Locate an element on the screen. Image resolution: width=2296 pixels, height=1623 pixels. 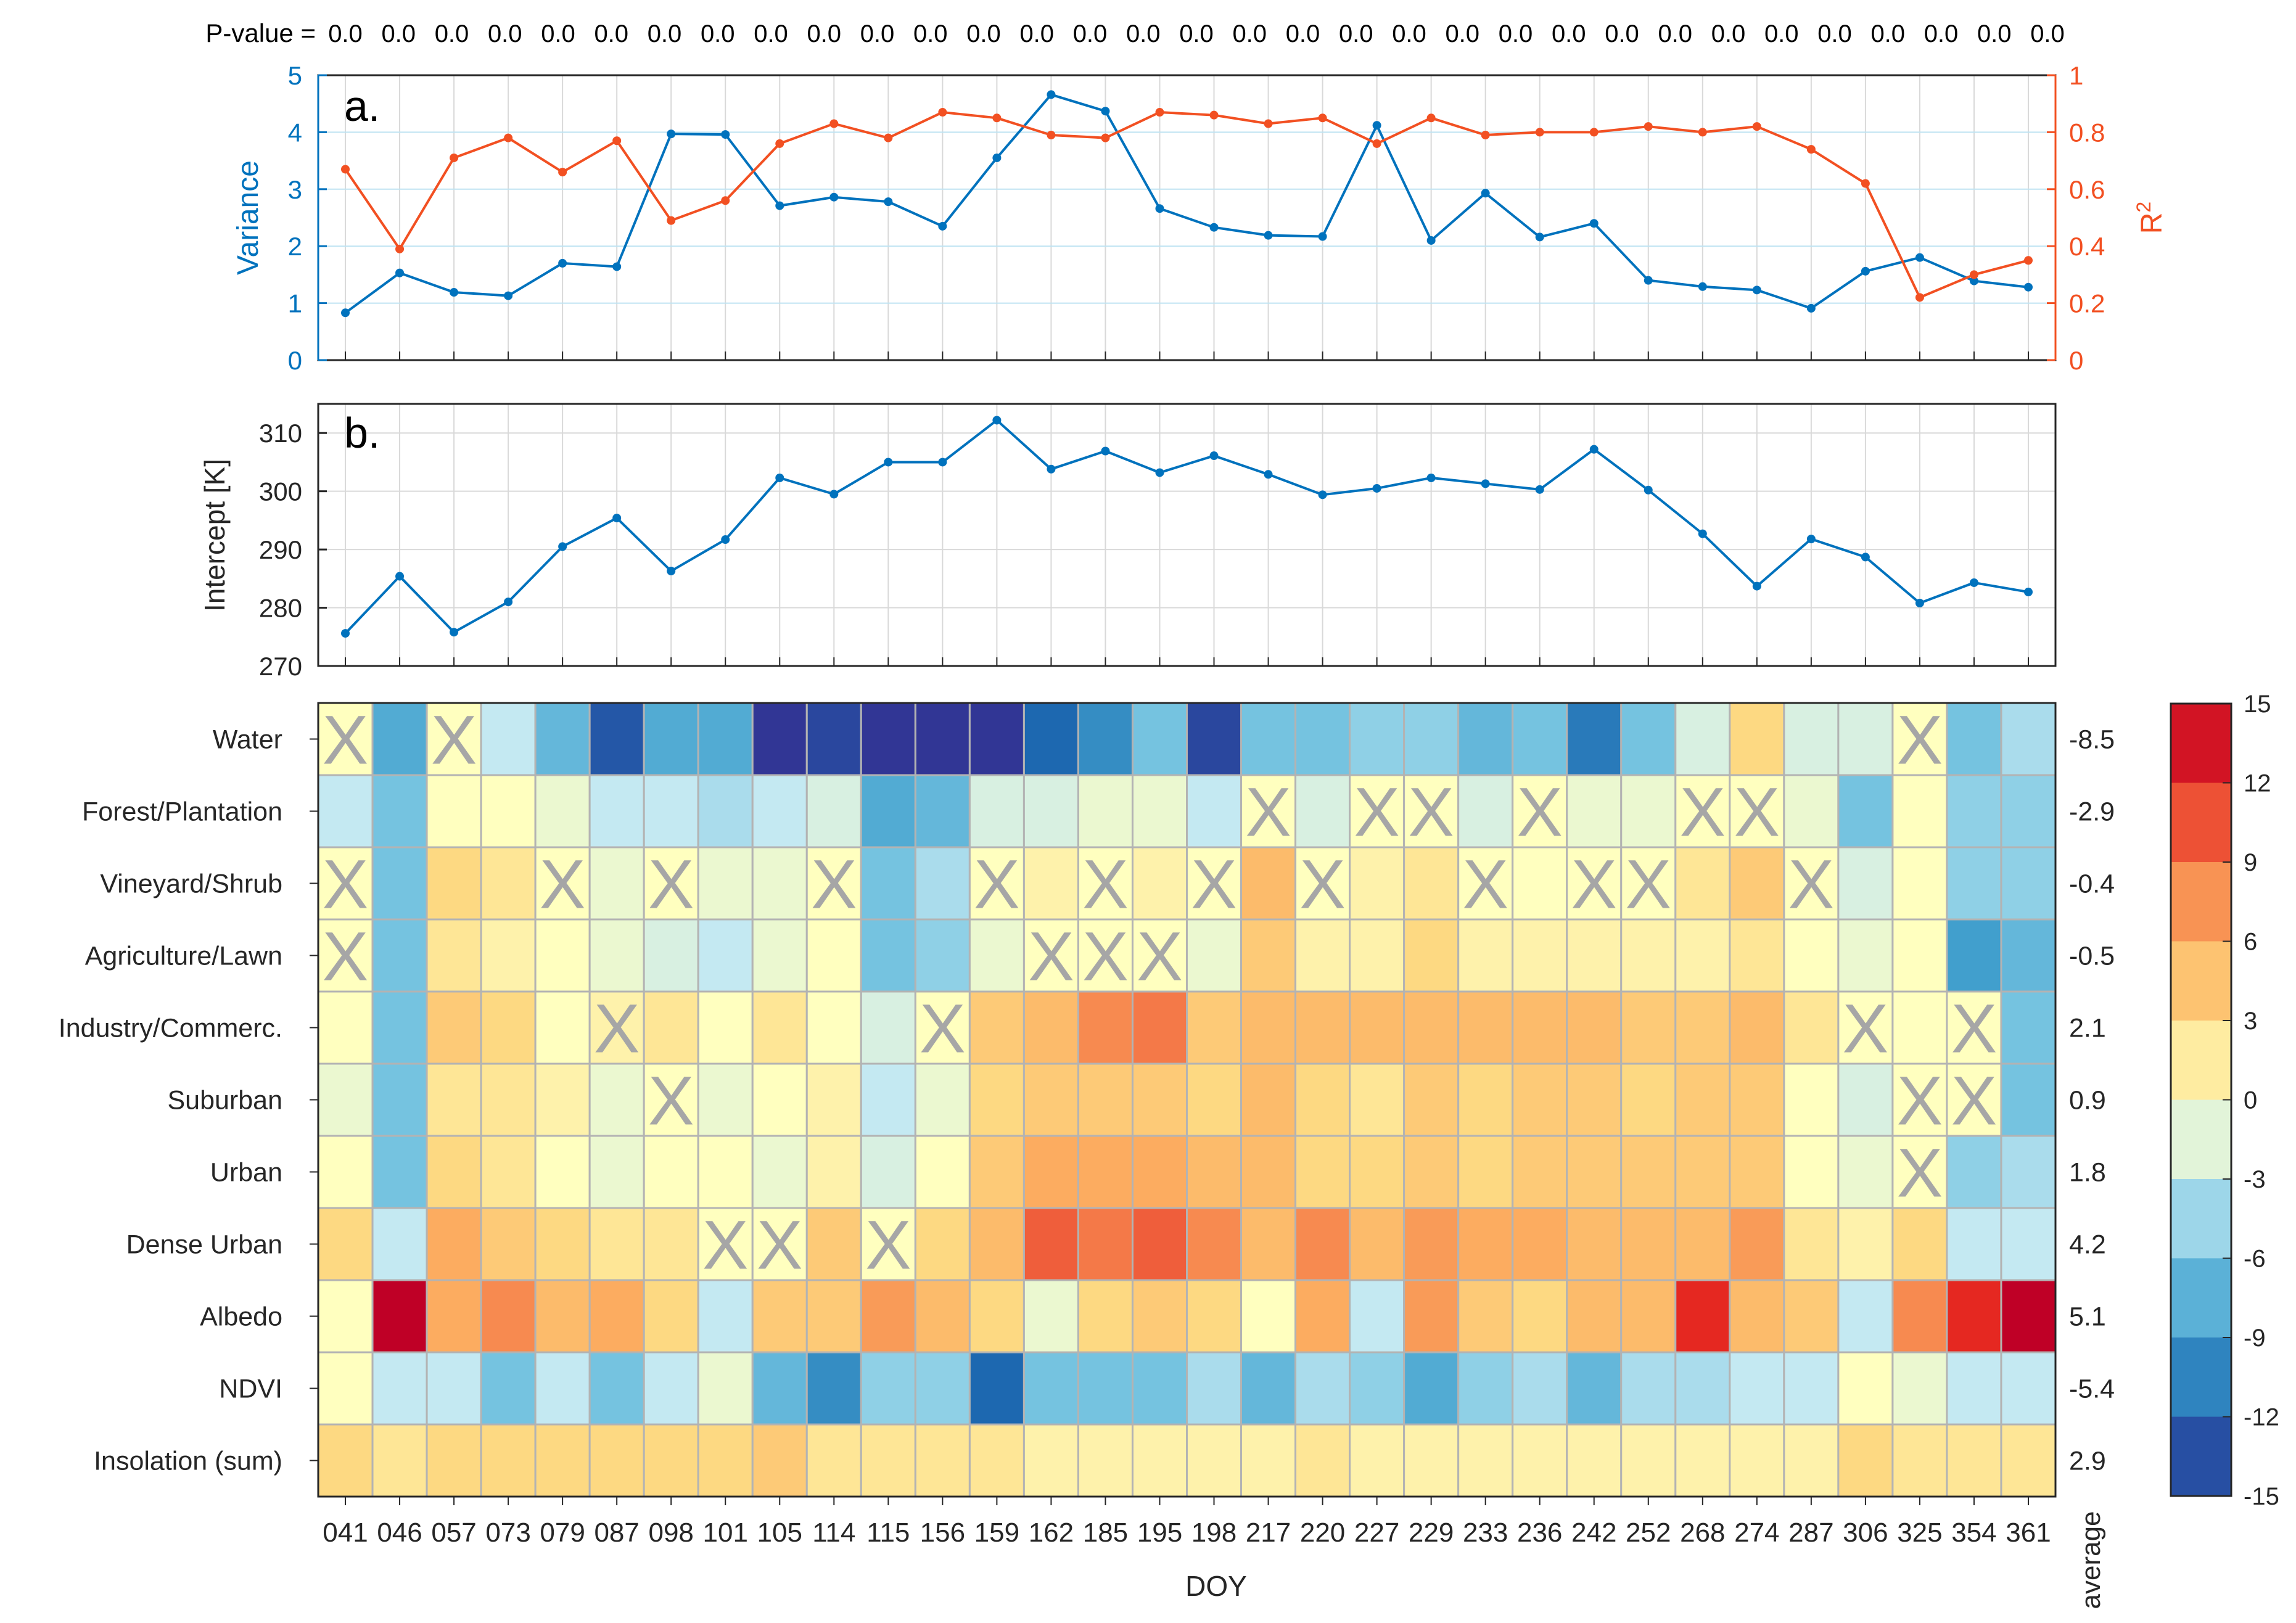
intercept-y-tick-label: 280 is located at coordinates (280, 608).